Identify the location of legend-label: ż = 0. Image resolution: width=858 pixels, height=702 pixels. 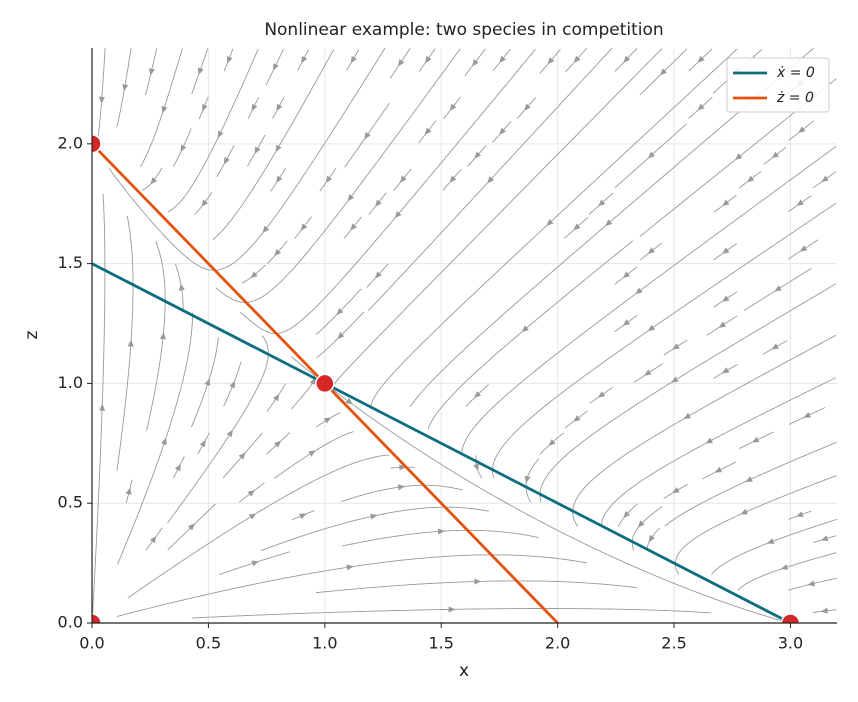
(795, 98).